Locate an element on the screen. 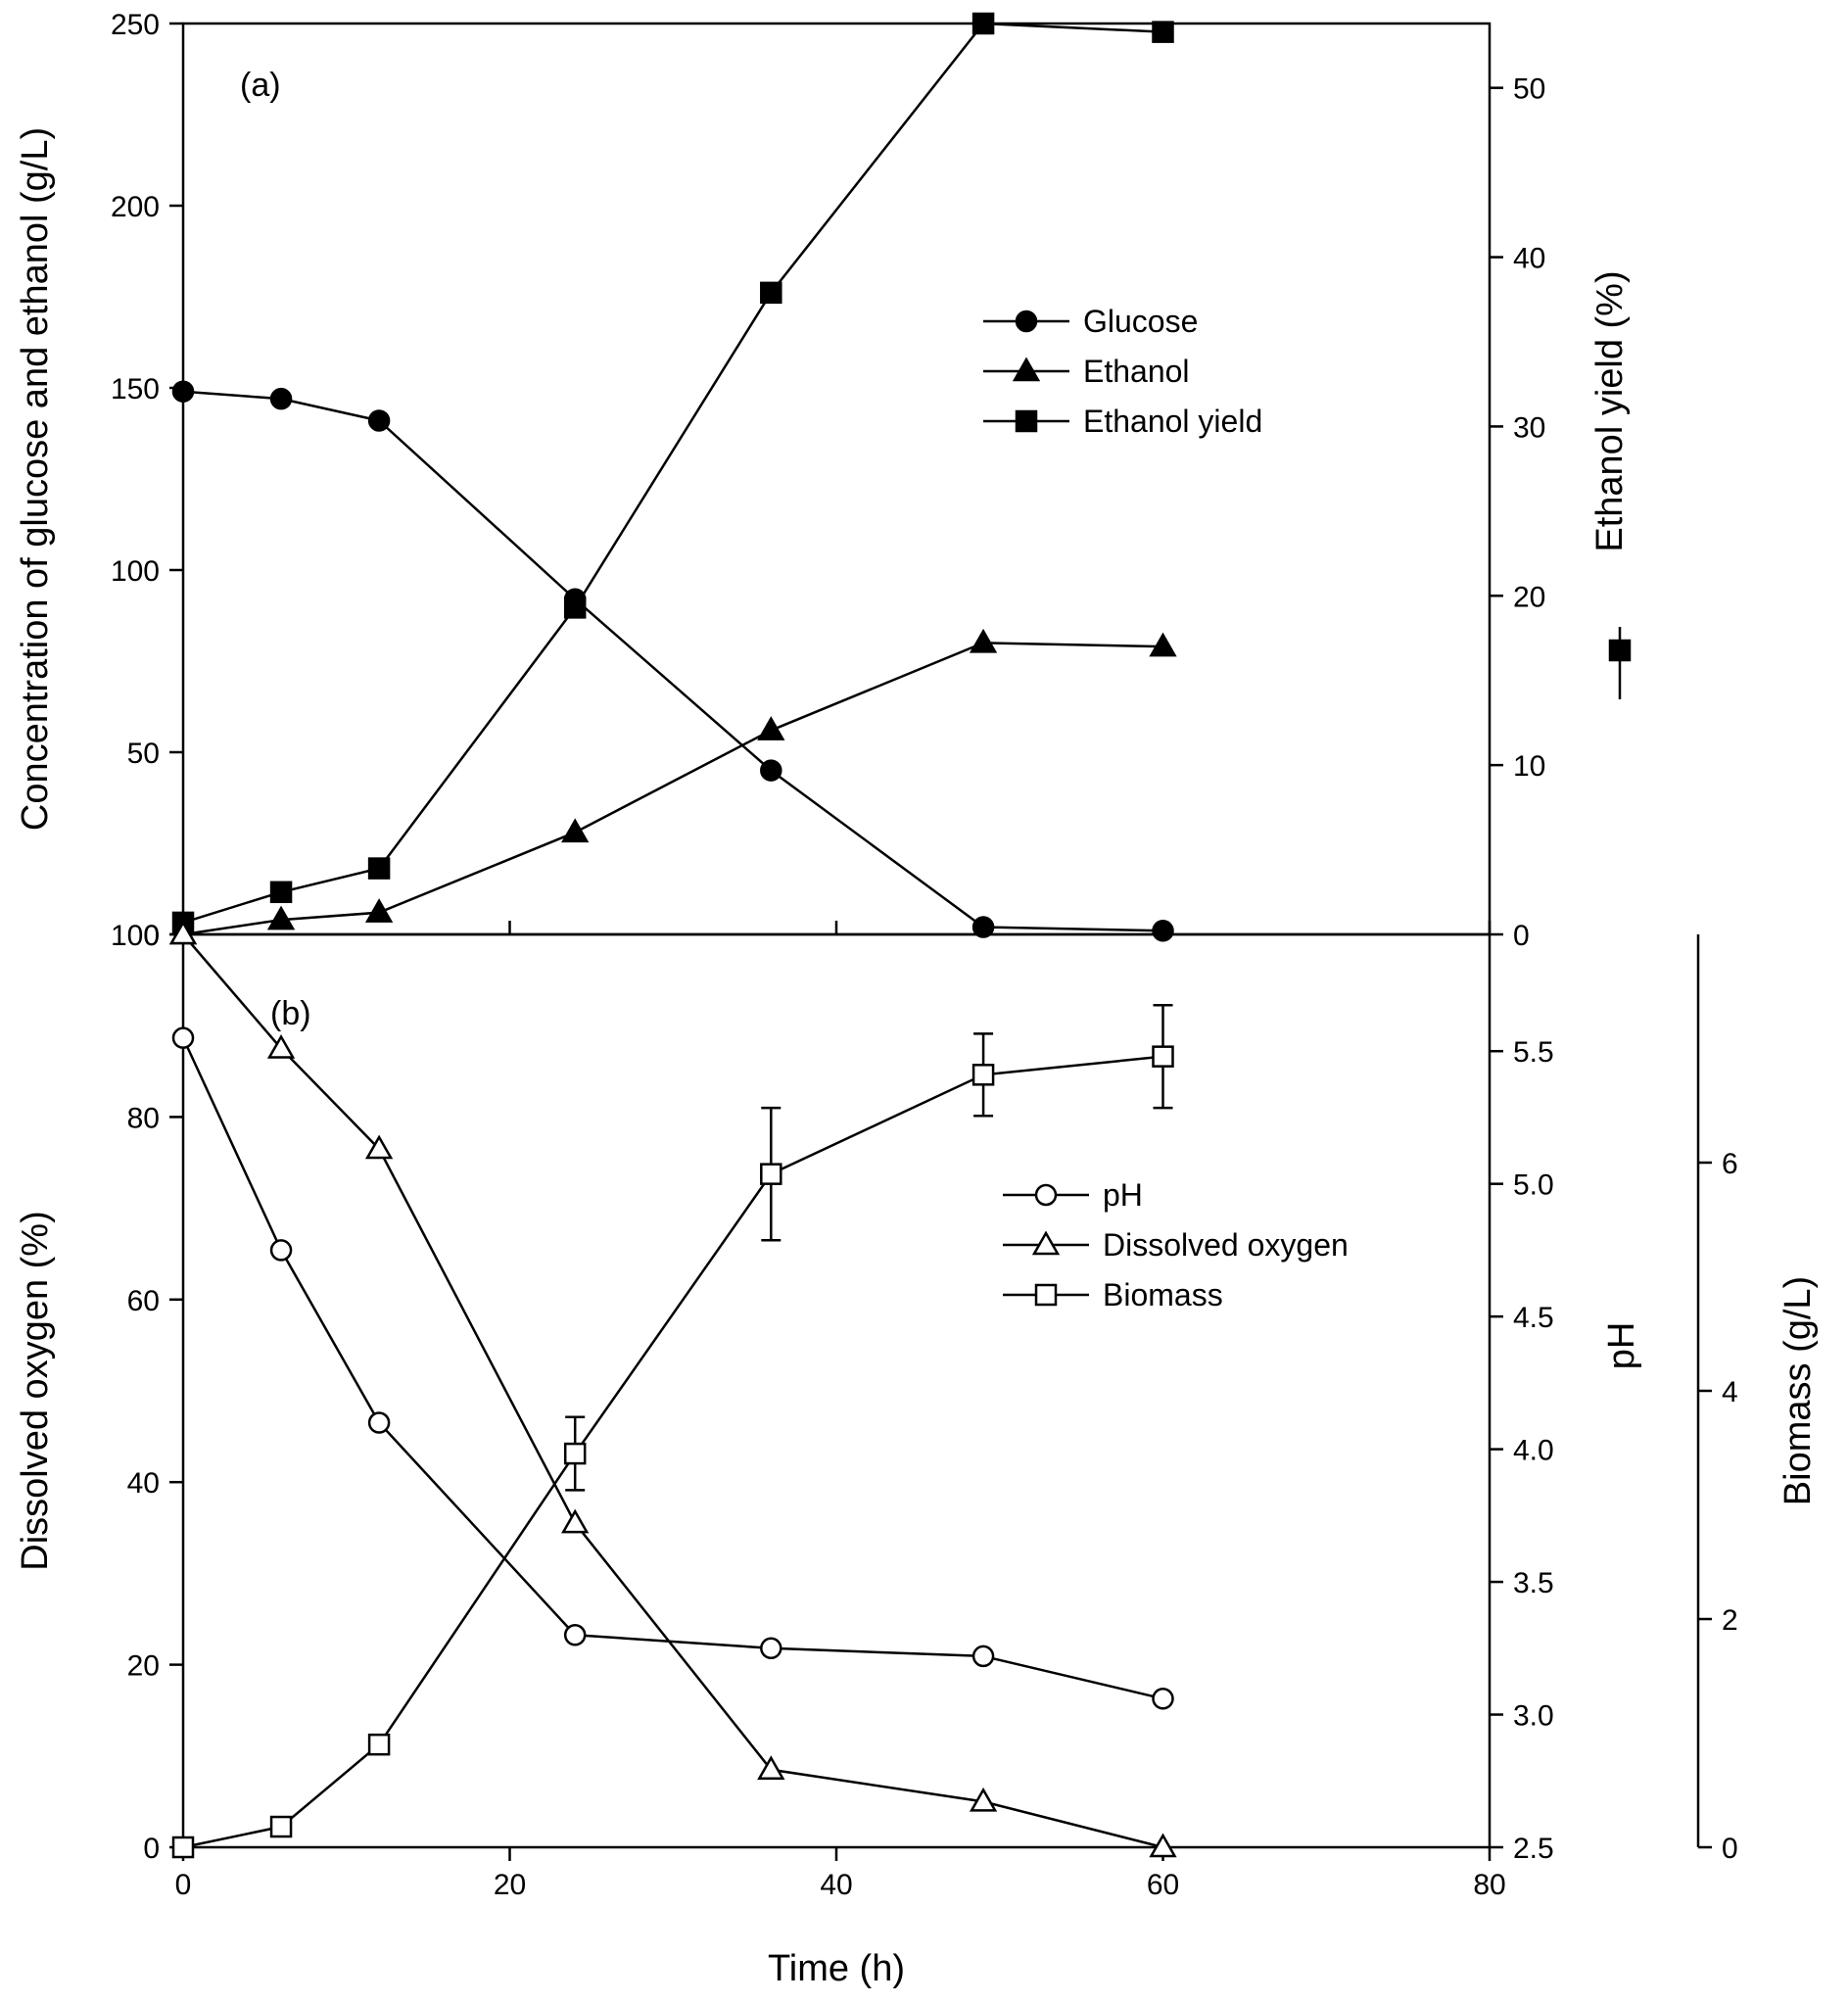  panel-a-left-tick-label: 0 is located at coordinates (151, 936).